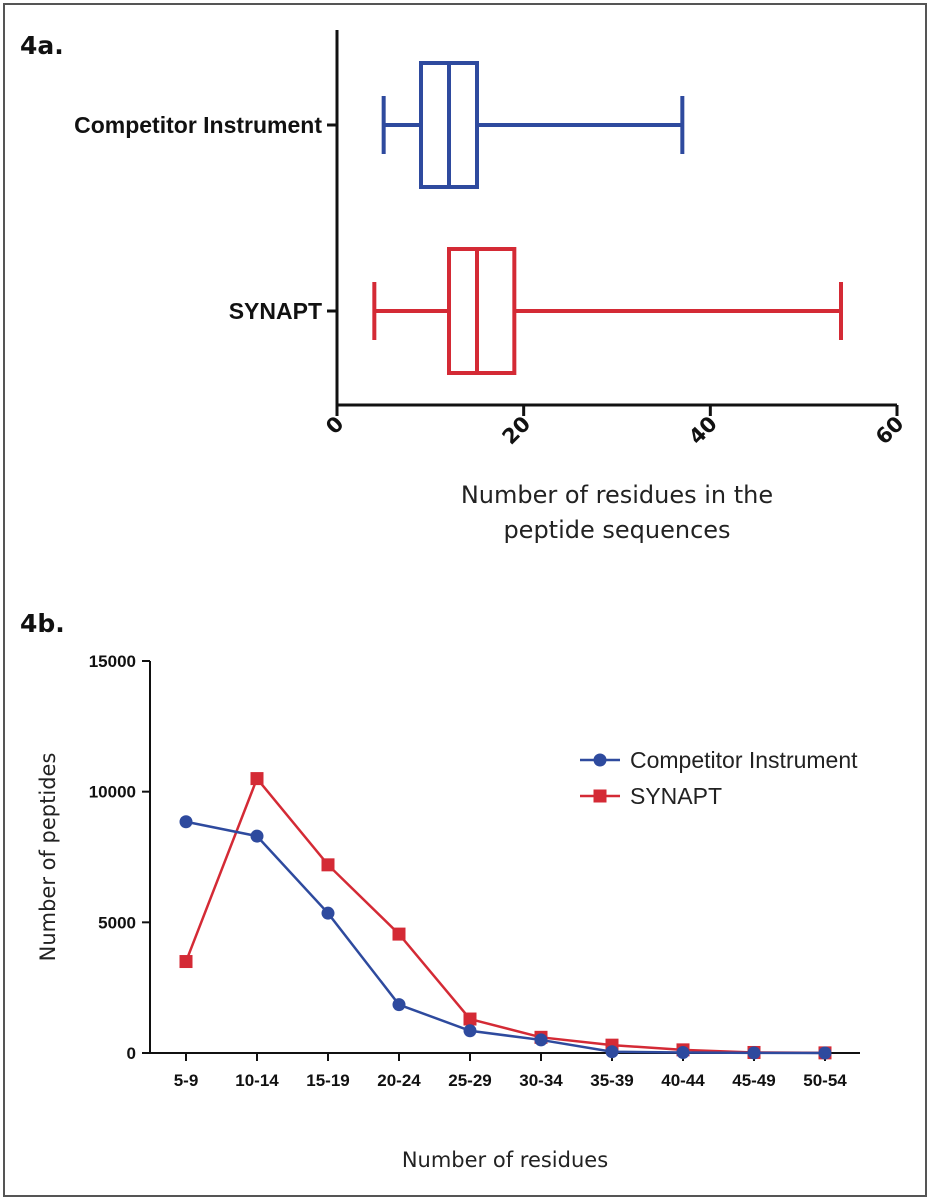 The height and width of the screenshot is (1204, 934). What do you see at coordinates (131, 1053) in the screenshot?
I see `y-tick-label-4b: 0` at bounding box center [131, 1053].